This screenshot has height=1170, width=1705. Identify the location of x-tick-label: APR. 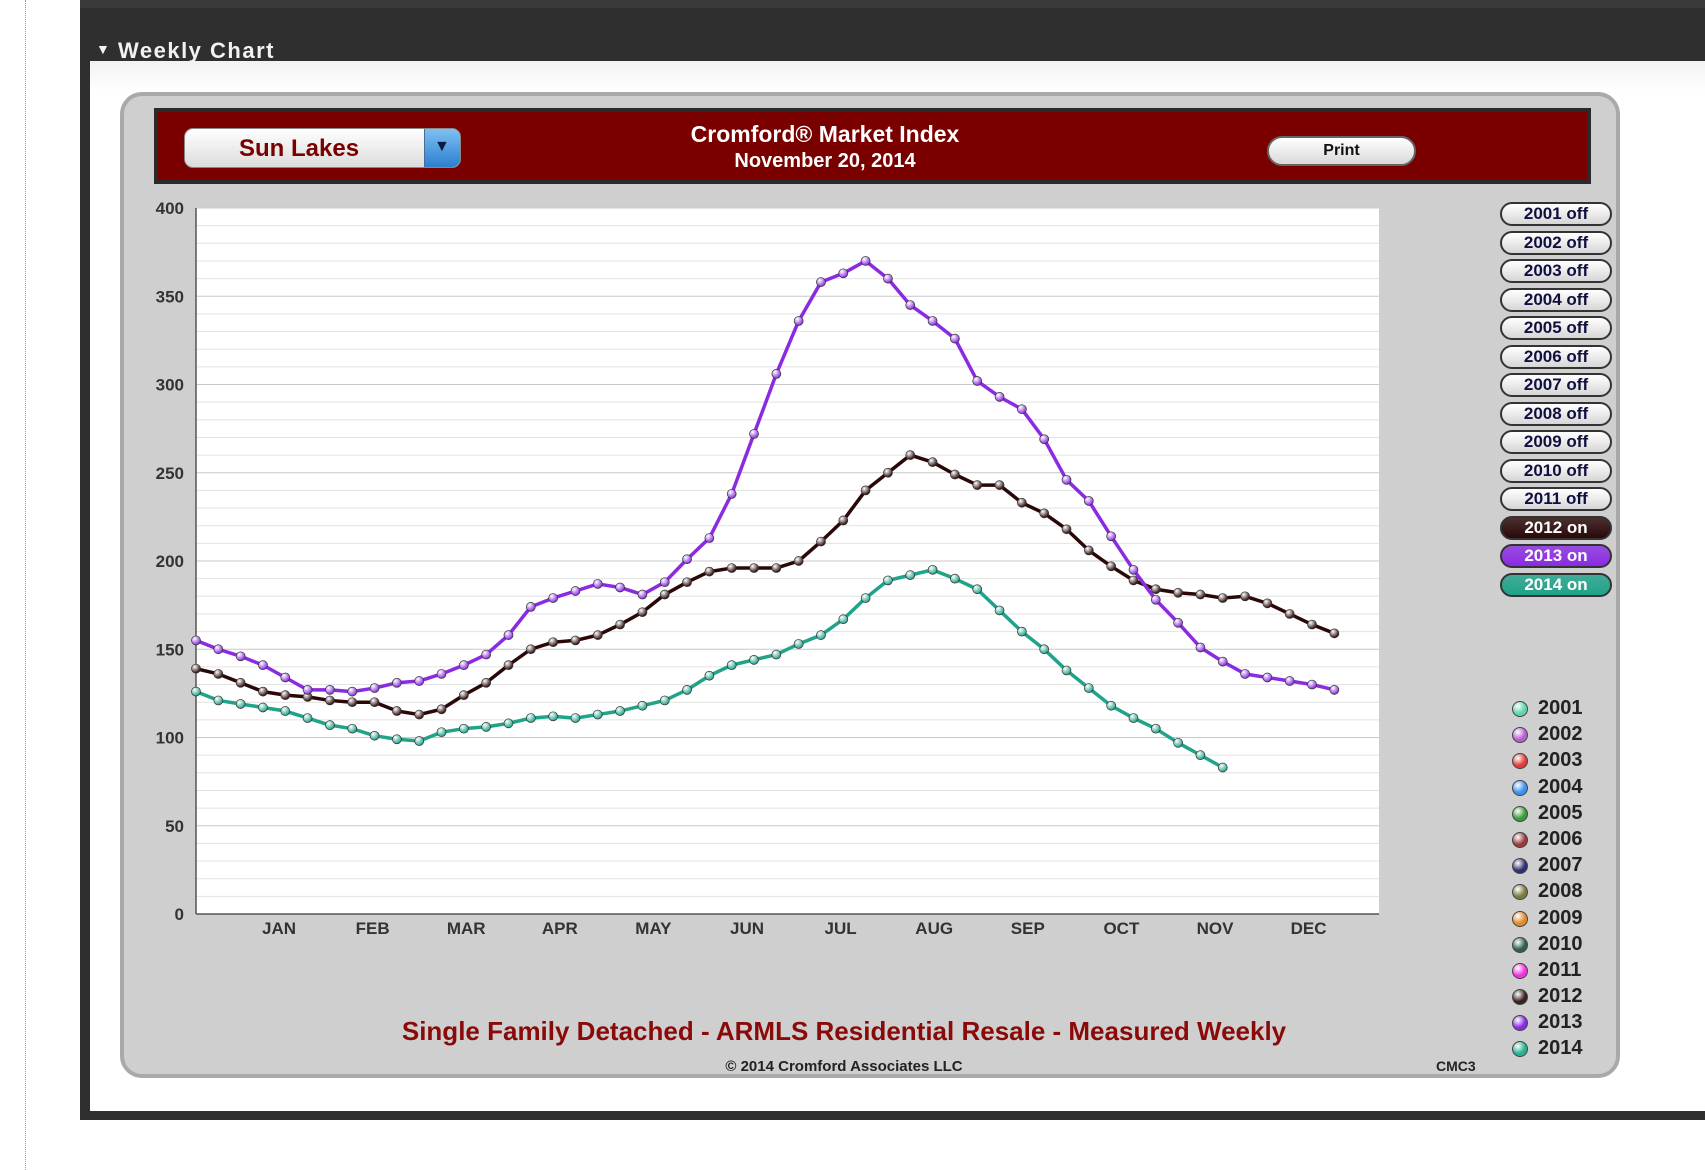
(560, 928).